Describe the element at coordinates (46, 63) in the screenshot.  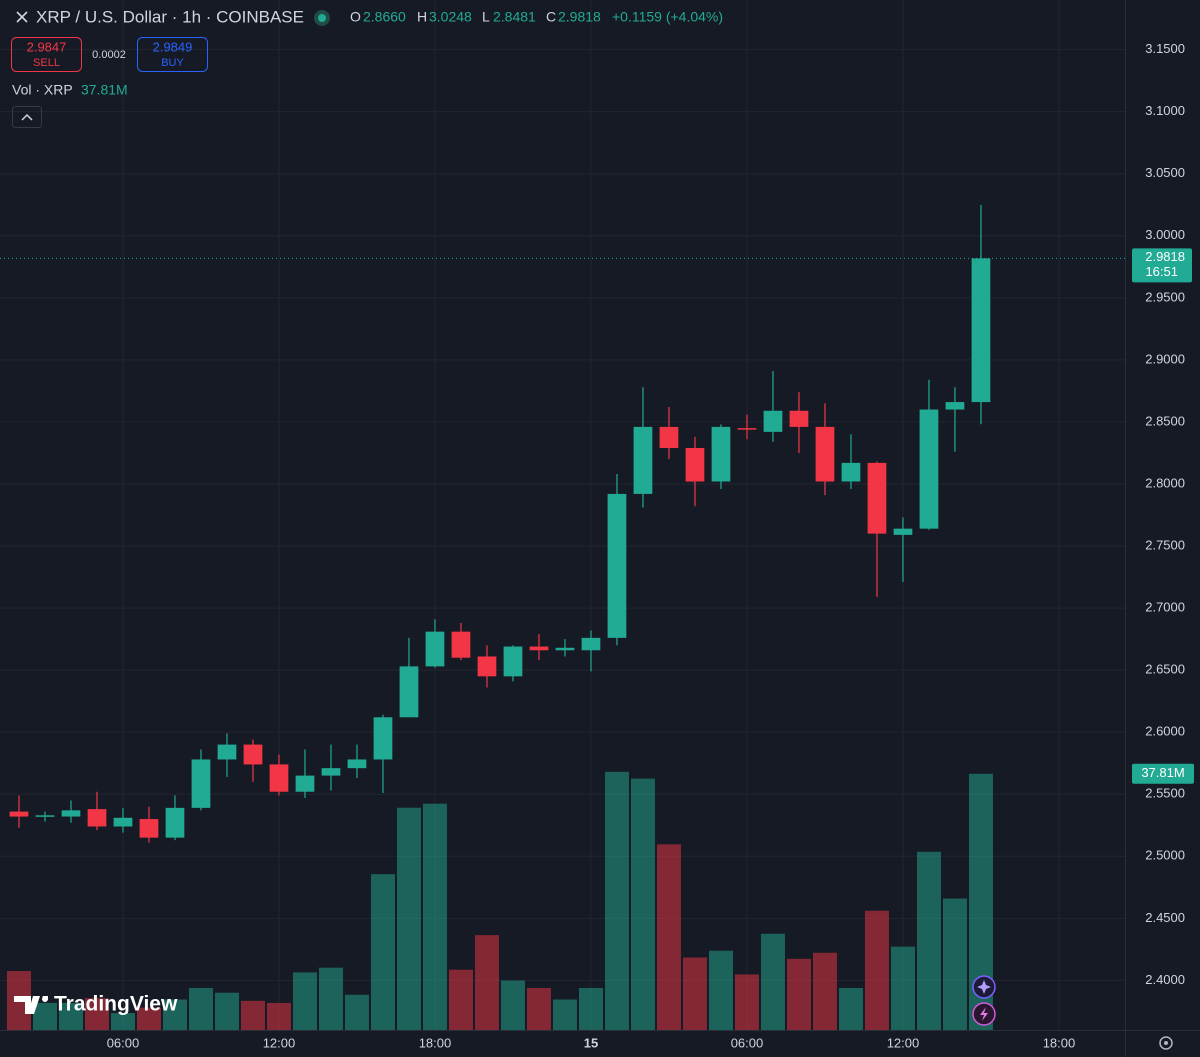
I see `sell-label: SELL` at that location.